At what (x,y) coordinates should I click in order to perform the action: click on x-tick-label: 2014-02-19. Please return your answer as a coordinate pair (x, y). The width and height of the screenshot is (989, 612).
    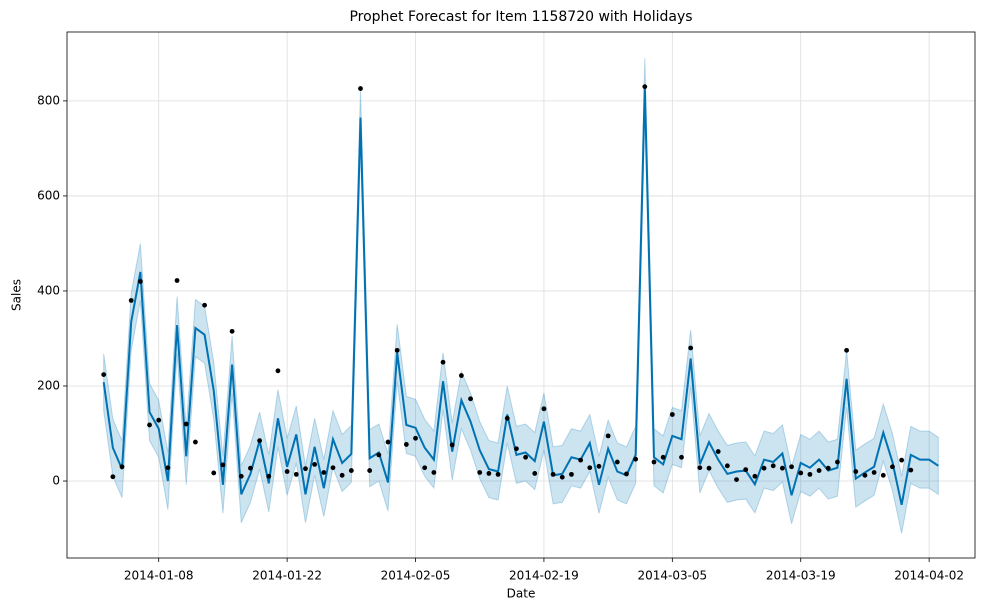
    Looking at the image, I should click on (544, 576).